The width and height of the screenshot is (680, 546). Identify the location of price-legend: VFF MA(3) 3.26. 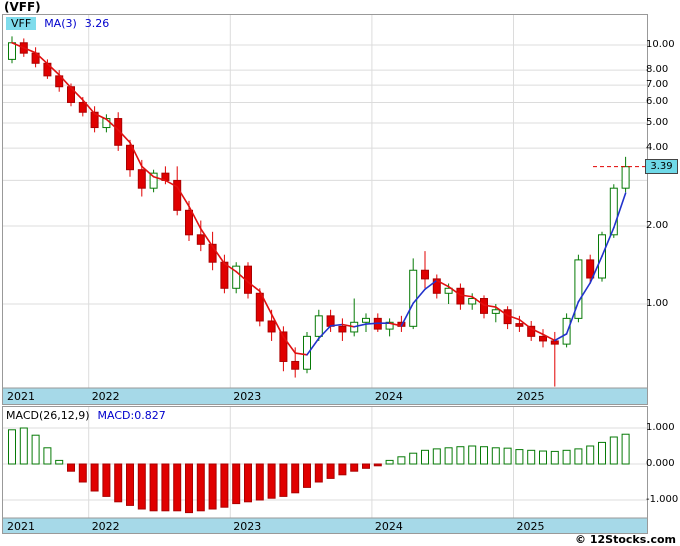
(57, 23).